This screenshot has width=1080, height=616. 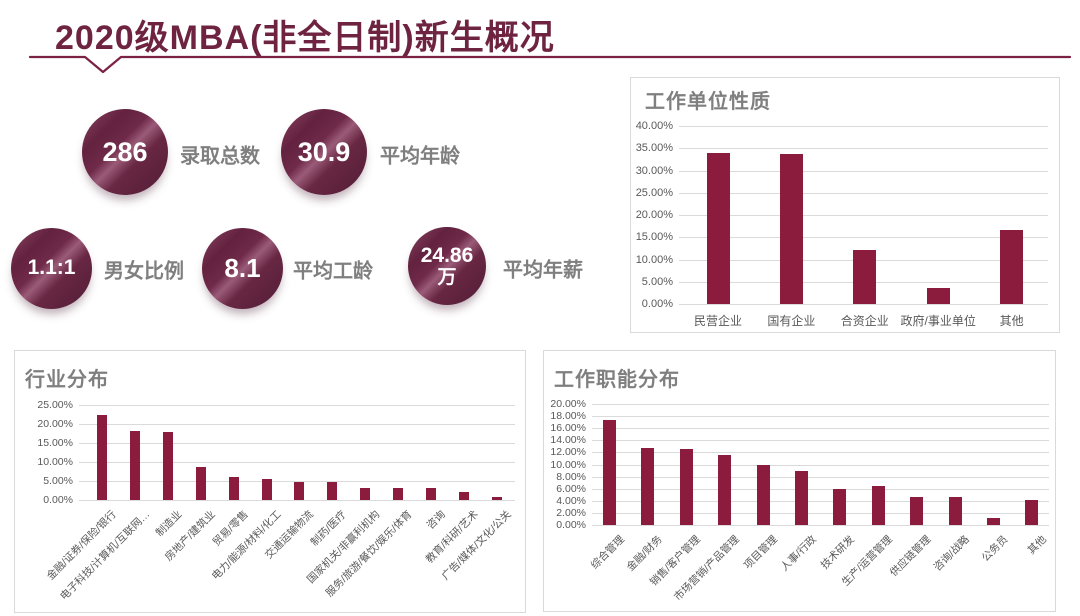 What do you see at coordinates (718, 228) in the screenshot?
I see `bar-民营企业` at bounding box center [718, 228].